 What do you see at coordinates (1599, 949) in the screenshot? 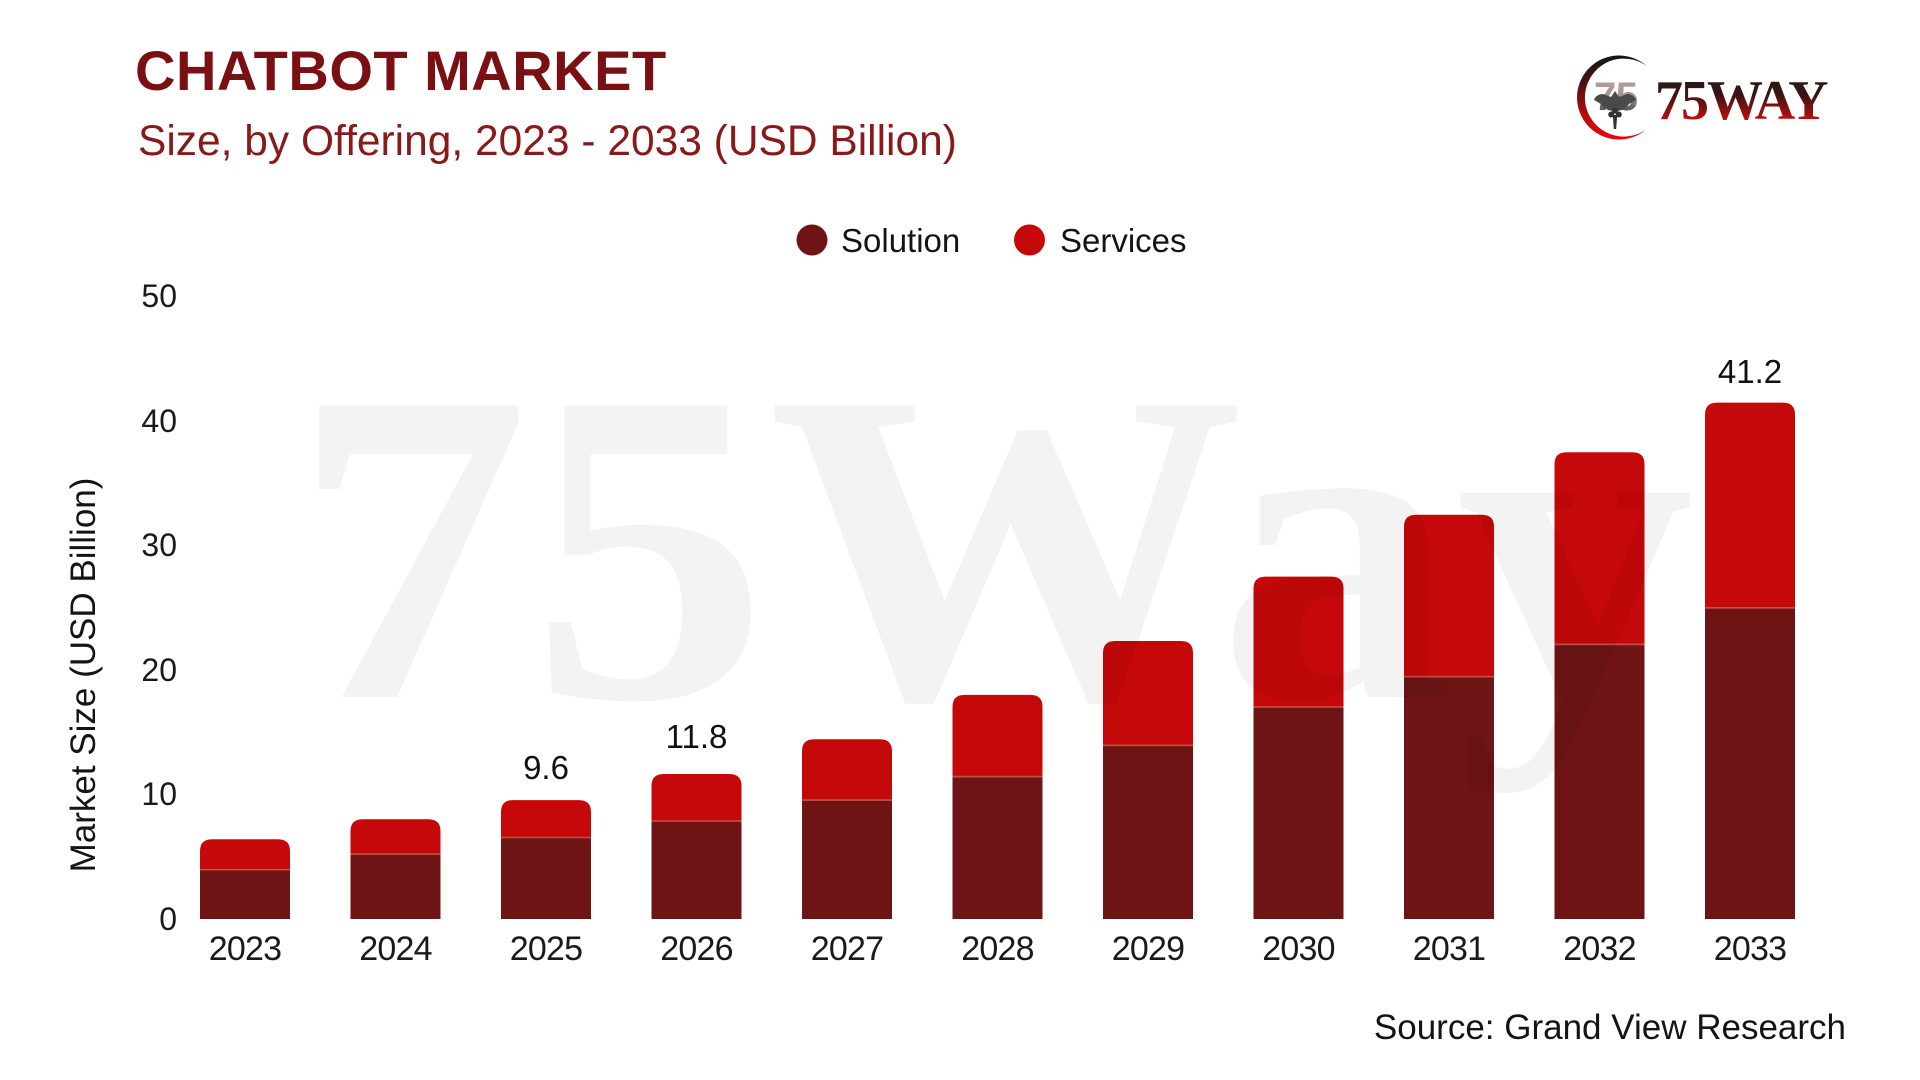
I see `svg-text: 2032` at bounding box center [1599, 949].